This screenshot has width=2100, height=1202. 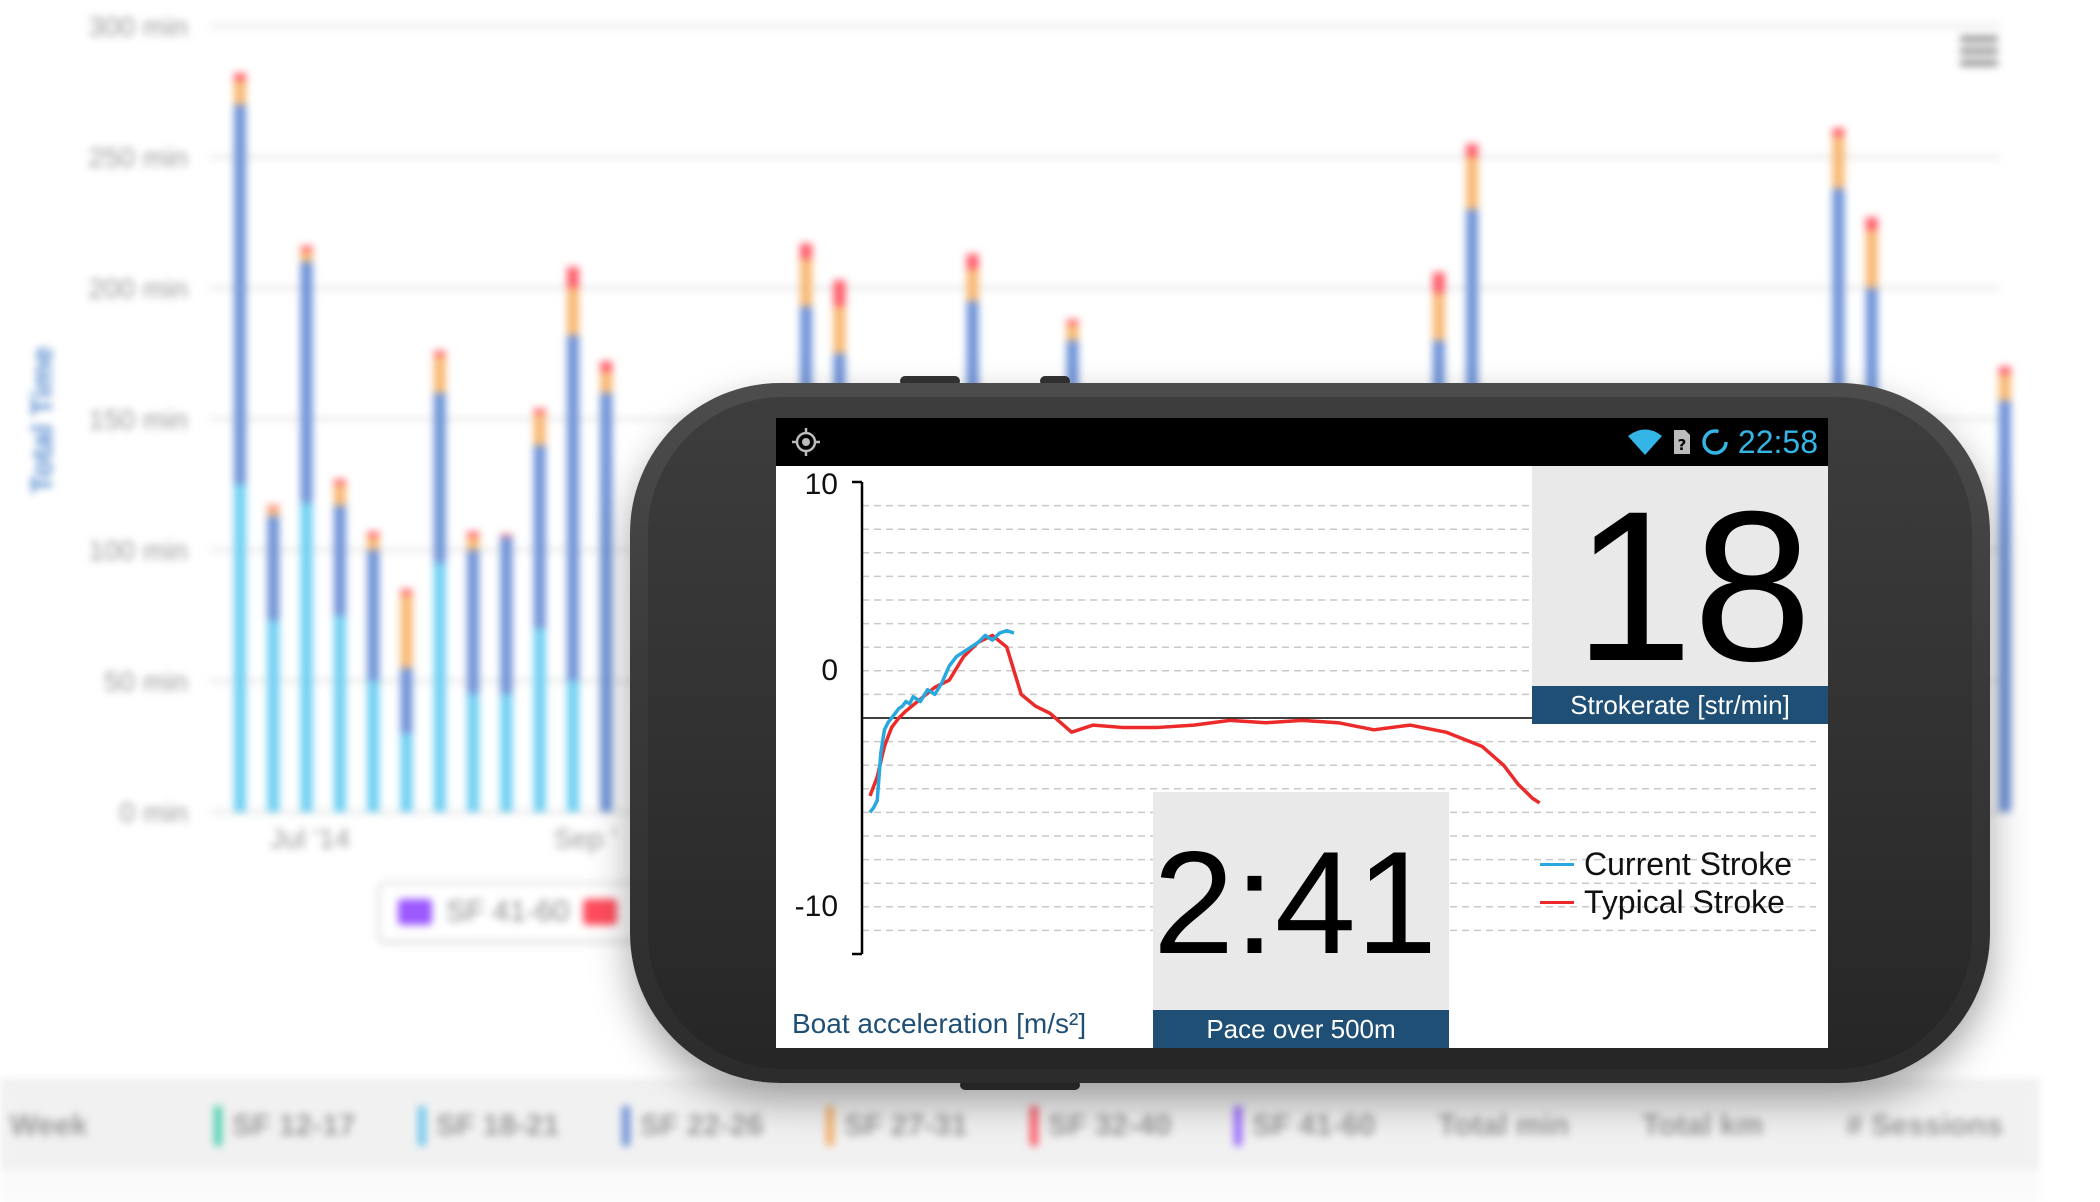 I want to click on phone-top-button-left, so click(x=930, y=381).